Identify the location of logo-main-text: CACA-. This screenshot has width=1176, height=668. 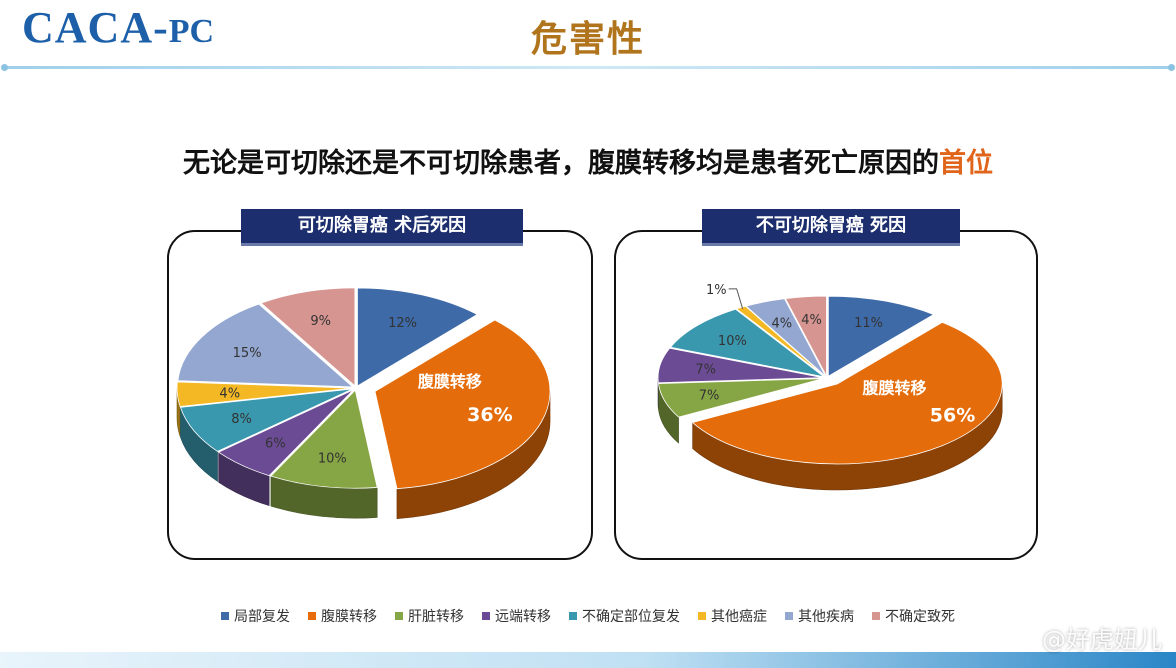
(95, 27).